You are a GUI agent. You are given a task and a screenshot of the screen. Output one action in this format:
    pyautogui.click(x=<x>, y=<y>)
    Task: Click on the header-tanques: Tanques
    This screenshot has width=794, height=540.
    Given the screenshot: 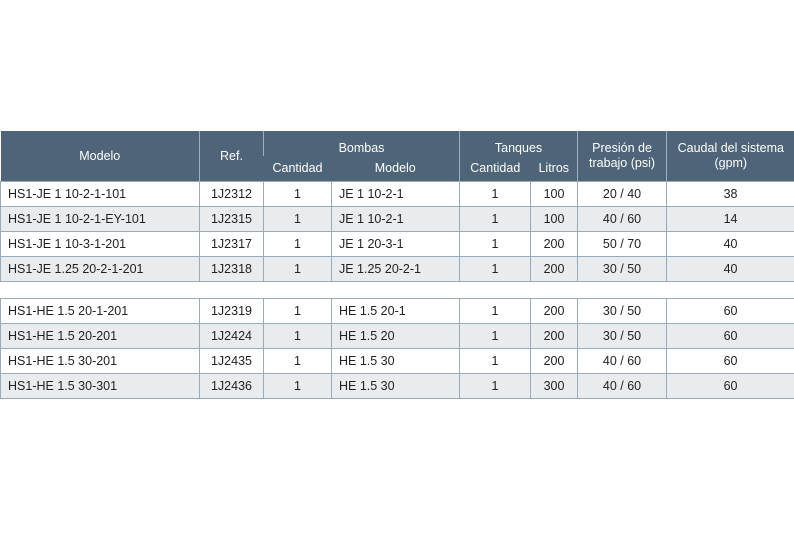 What is the action you would take?
    pyautogui.click(x=518, y=143)
    